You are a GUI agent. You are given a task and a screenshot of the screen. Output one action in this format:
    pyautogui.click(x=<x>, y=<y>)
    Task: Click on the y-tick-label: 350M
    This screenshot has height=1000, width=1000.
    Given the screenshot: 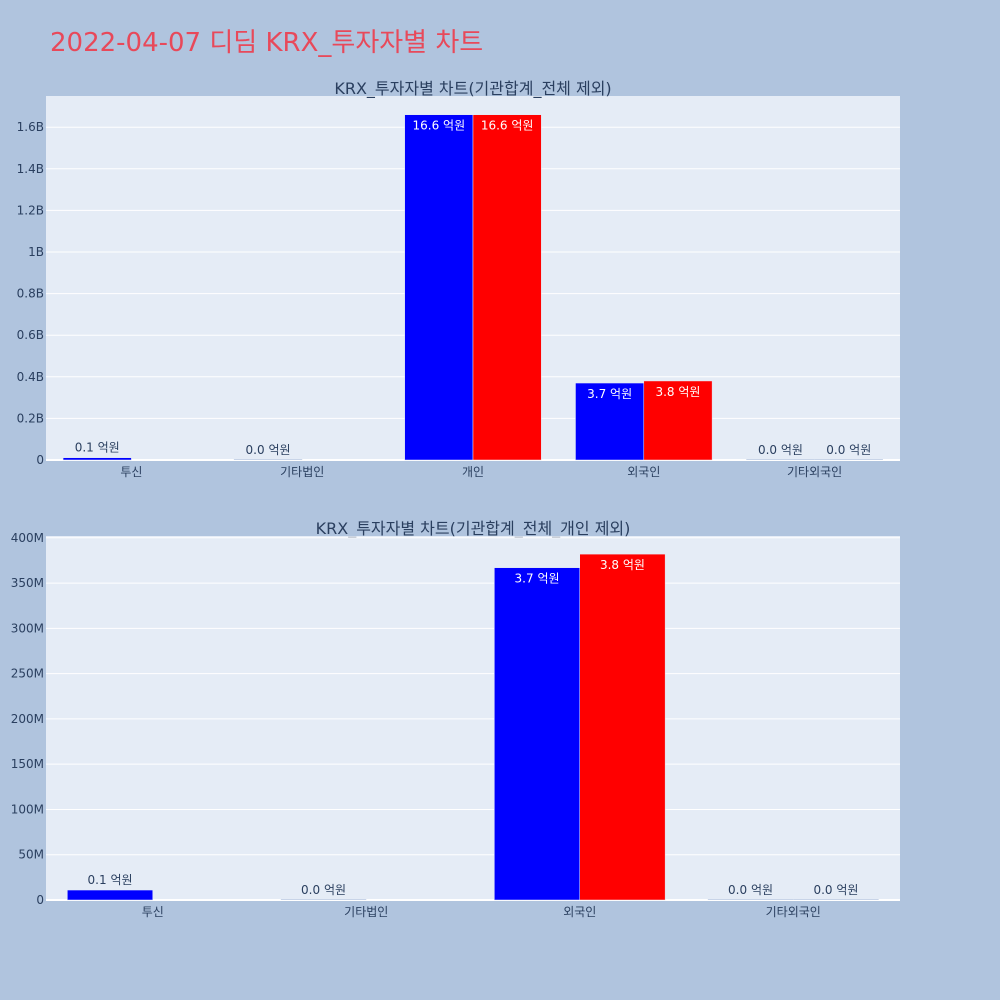 What is the action you would take?
    pyautogui.click(x=27, y=583)
    